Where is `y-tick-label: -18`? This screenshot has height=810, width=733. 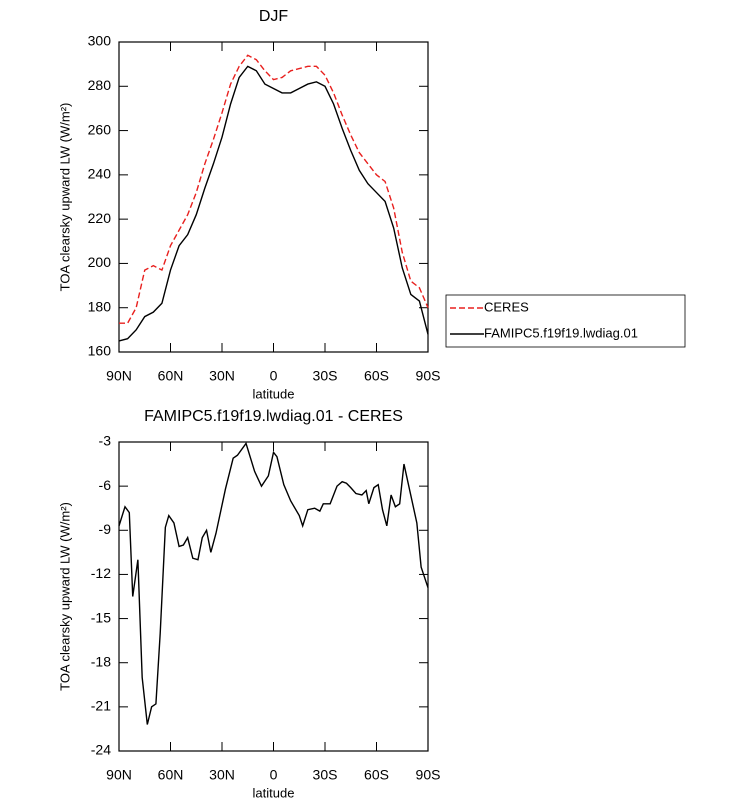
y-tick-label: -18 is located at coordinates (101, 661).